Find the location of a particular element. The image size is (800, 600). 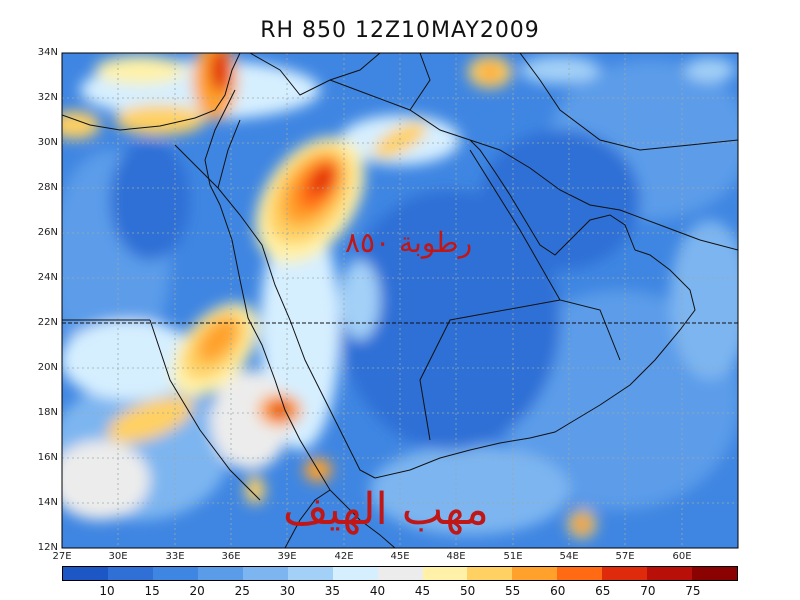

lon-label: 60E is located at coordinates (682, 556).